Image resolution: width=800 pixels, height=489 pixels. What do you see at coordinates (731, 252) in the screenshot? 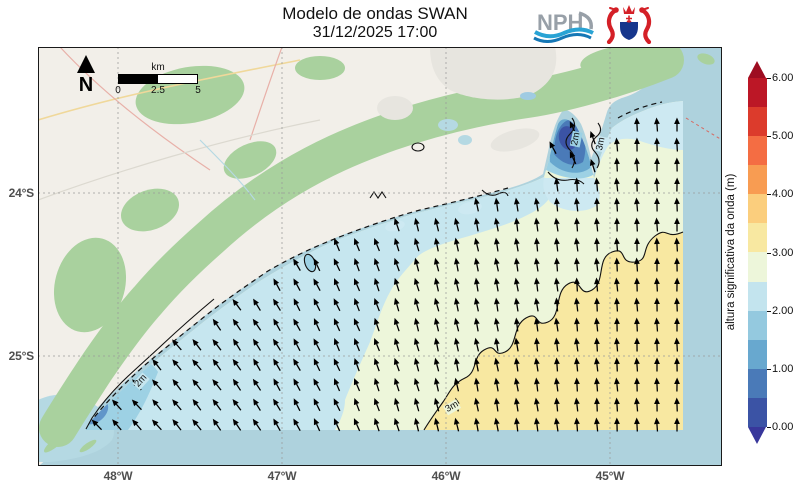
I see `colorbar-label: altura significativa da onda (m)` at bounding box center [731, 252].